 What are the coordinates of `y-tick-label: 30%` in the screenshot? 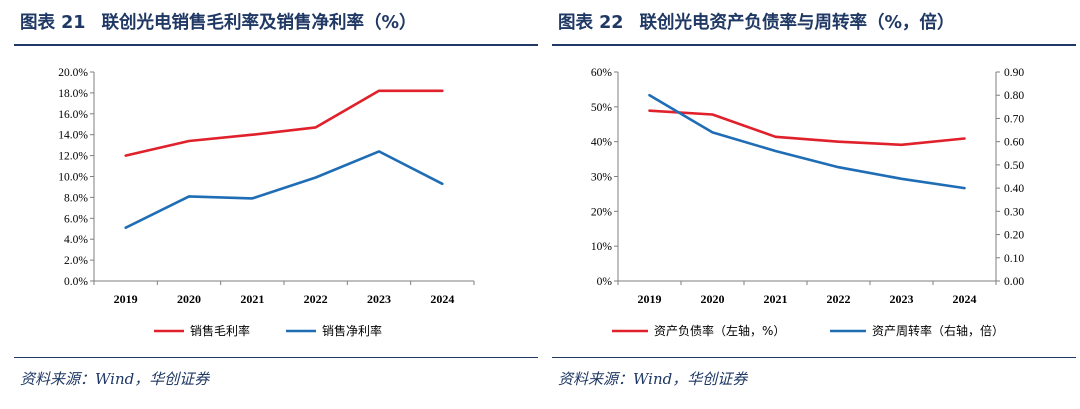 It's located at (602, 178).